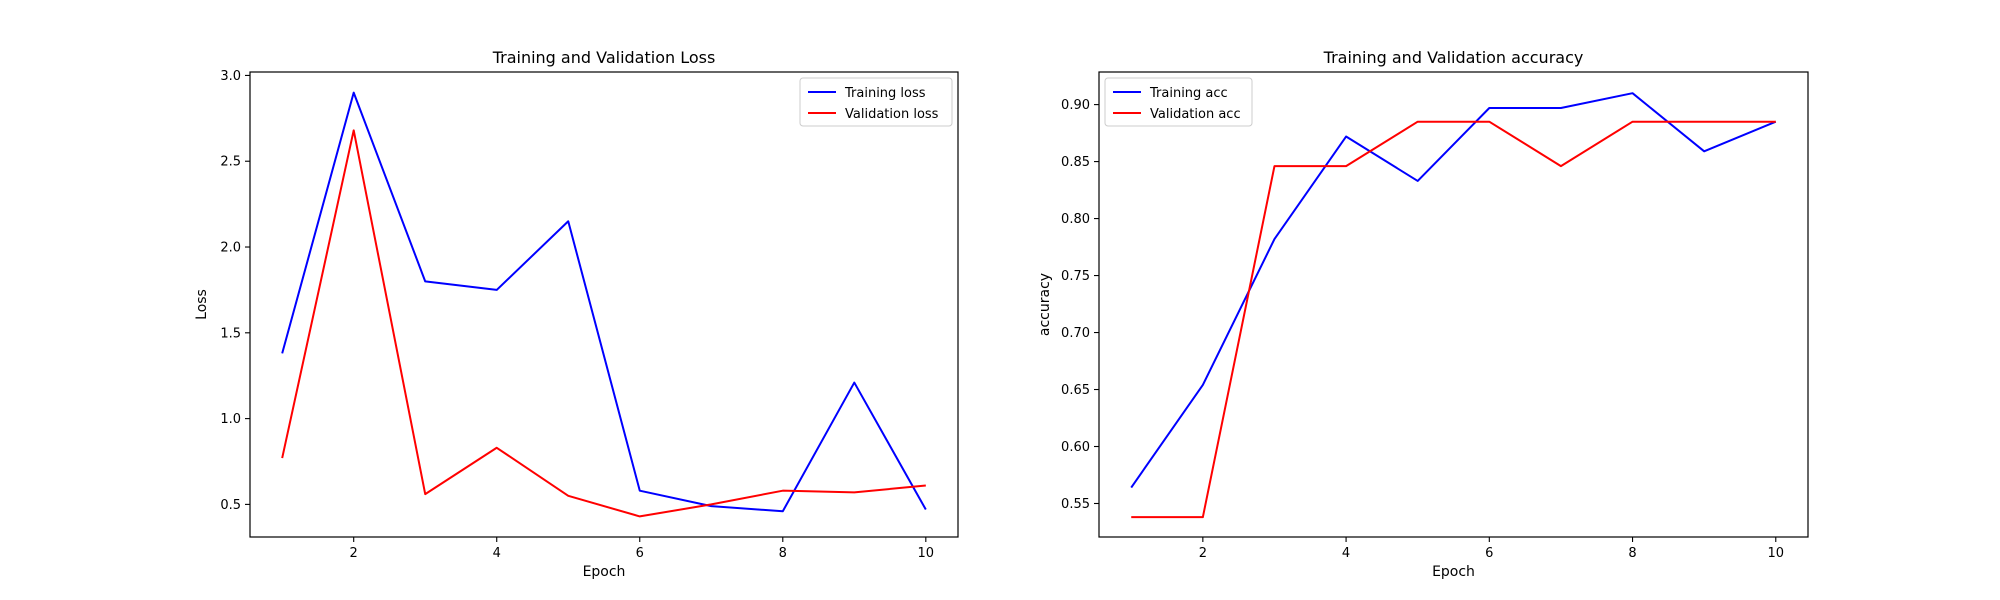 This screenshot has height=600, width=2000. I want to click on chart-title: Training and Validation accuracy, so click(1453, 57).